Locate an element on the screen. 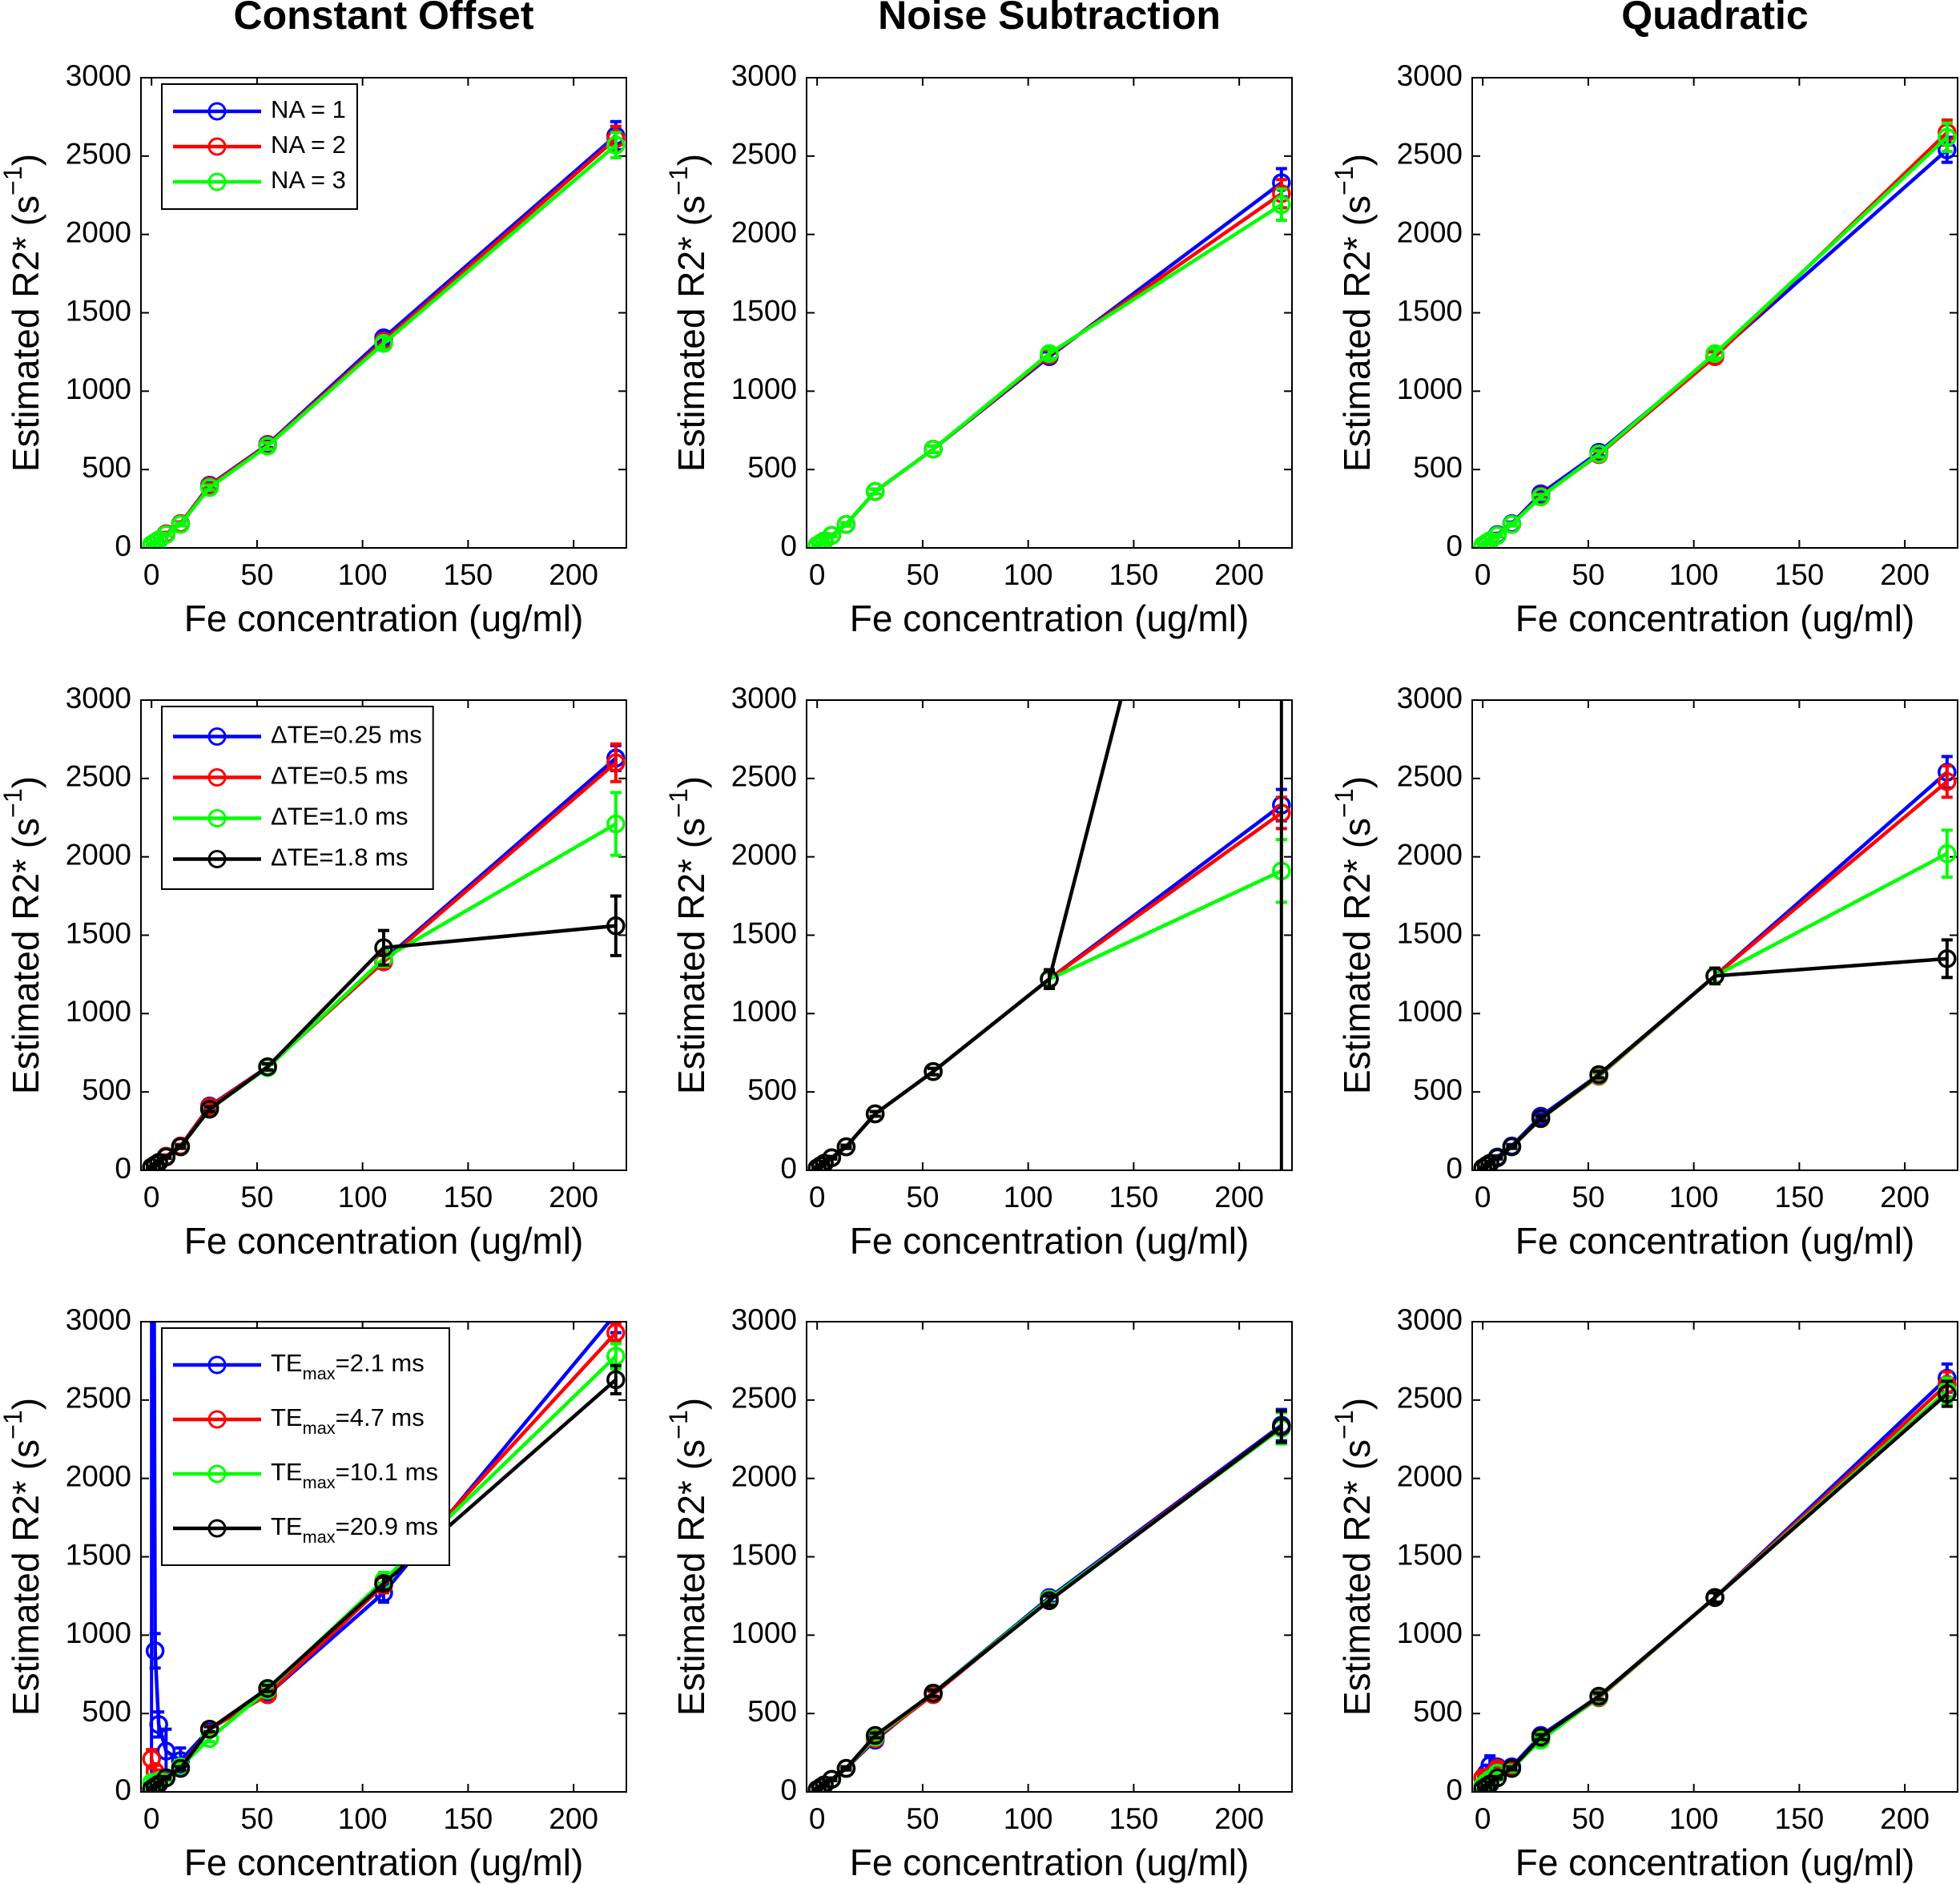  legend-label: TEmax=2.1 ms is located at coordinates (348, 1366).